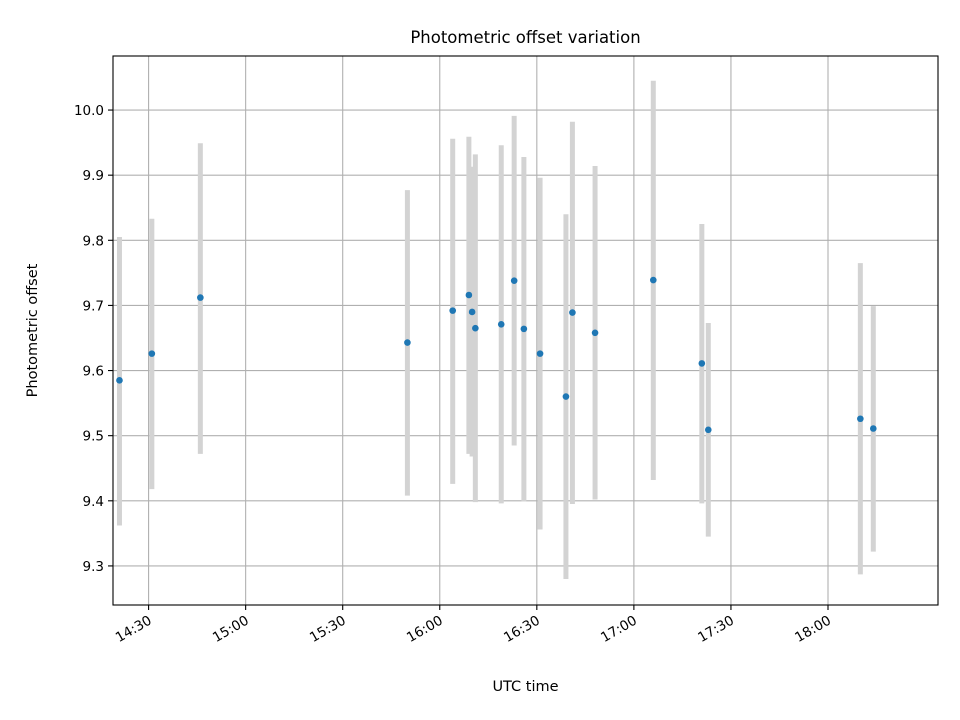 The image size is (960, 720). Describe the element at coordinates (33, 330) in the screenshot. I see `y-axis-label: Photometric offset` at that location.